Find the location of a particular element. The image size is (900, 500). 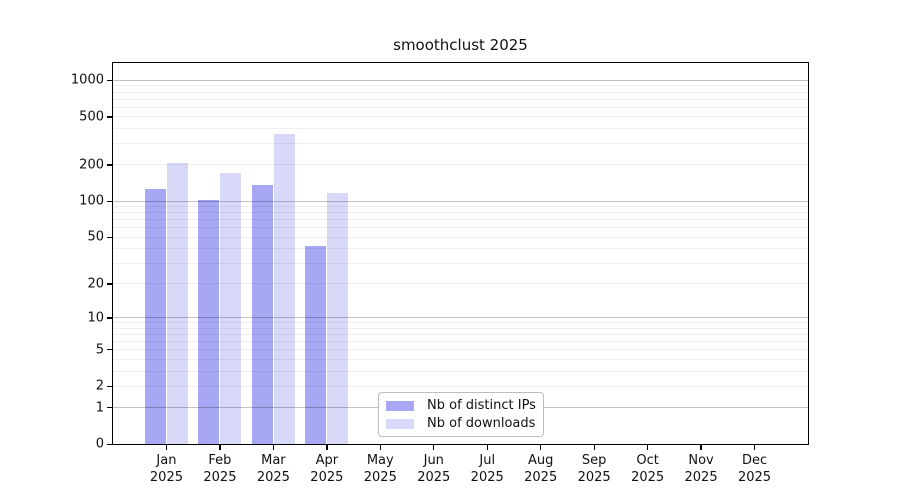

x-tick-label: Jul 2025 is located at coordinates (487, 469).